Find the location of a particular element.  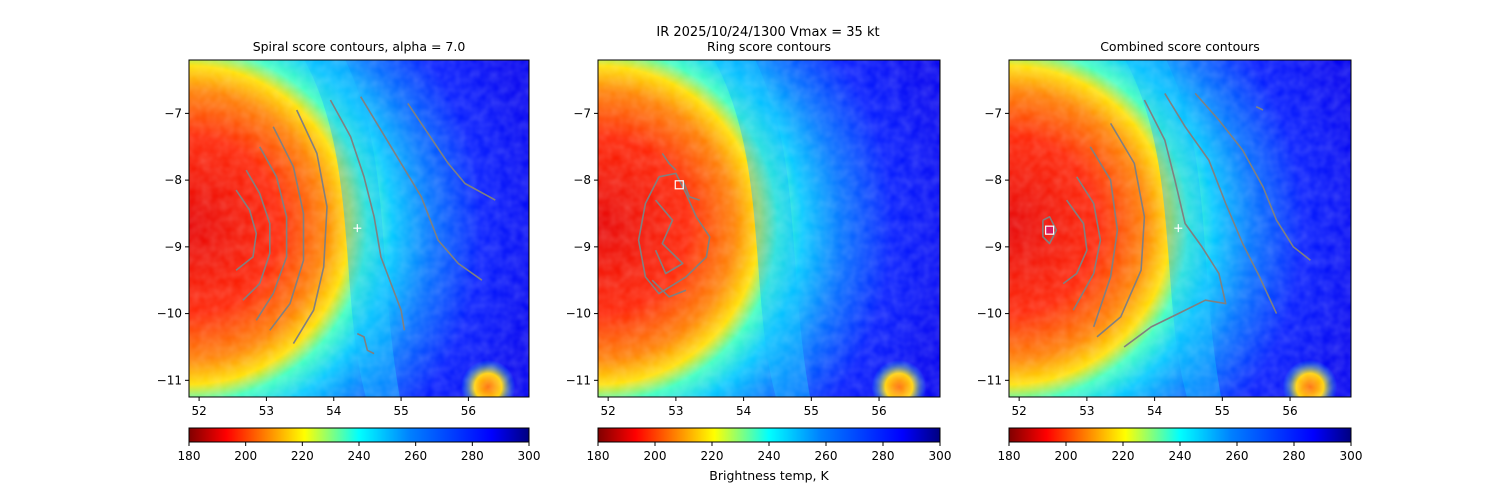

colorbar-label: Brightness temp, K is located at coordinates (769, 475).